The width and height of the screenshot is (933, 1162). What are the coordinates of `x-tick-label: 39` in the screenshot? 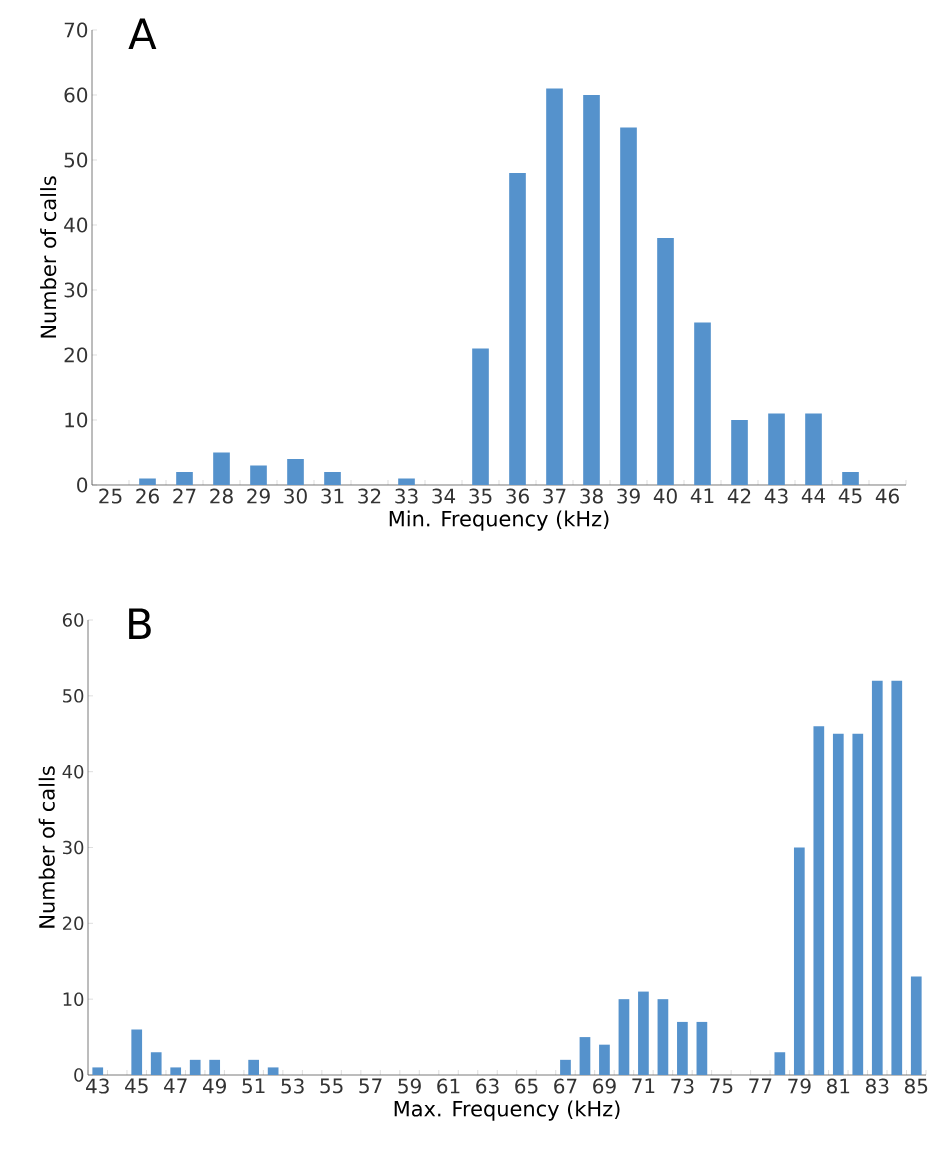 It's located at (628, 496).